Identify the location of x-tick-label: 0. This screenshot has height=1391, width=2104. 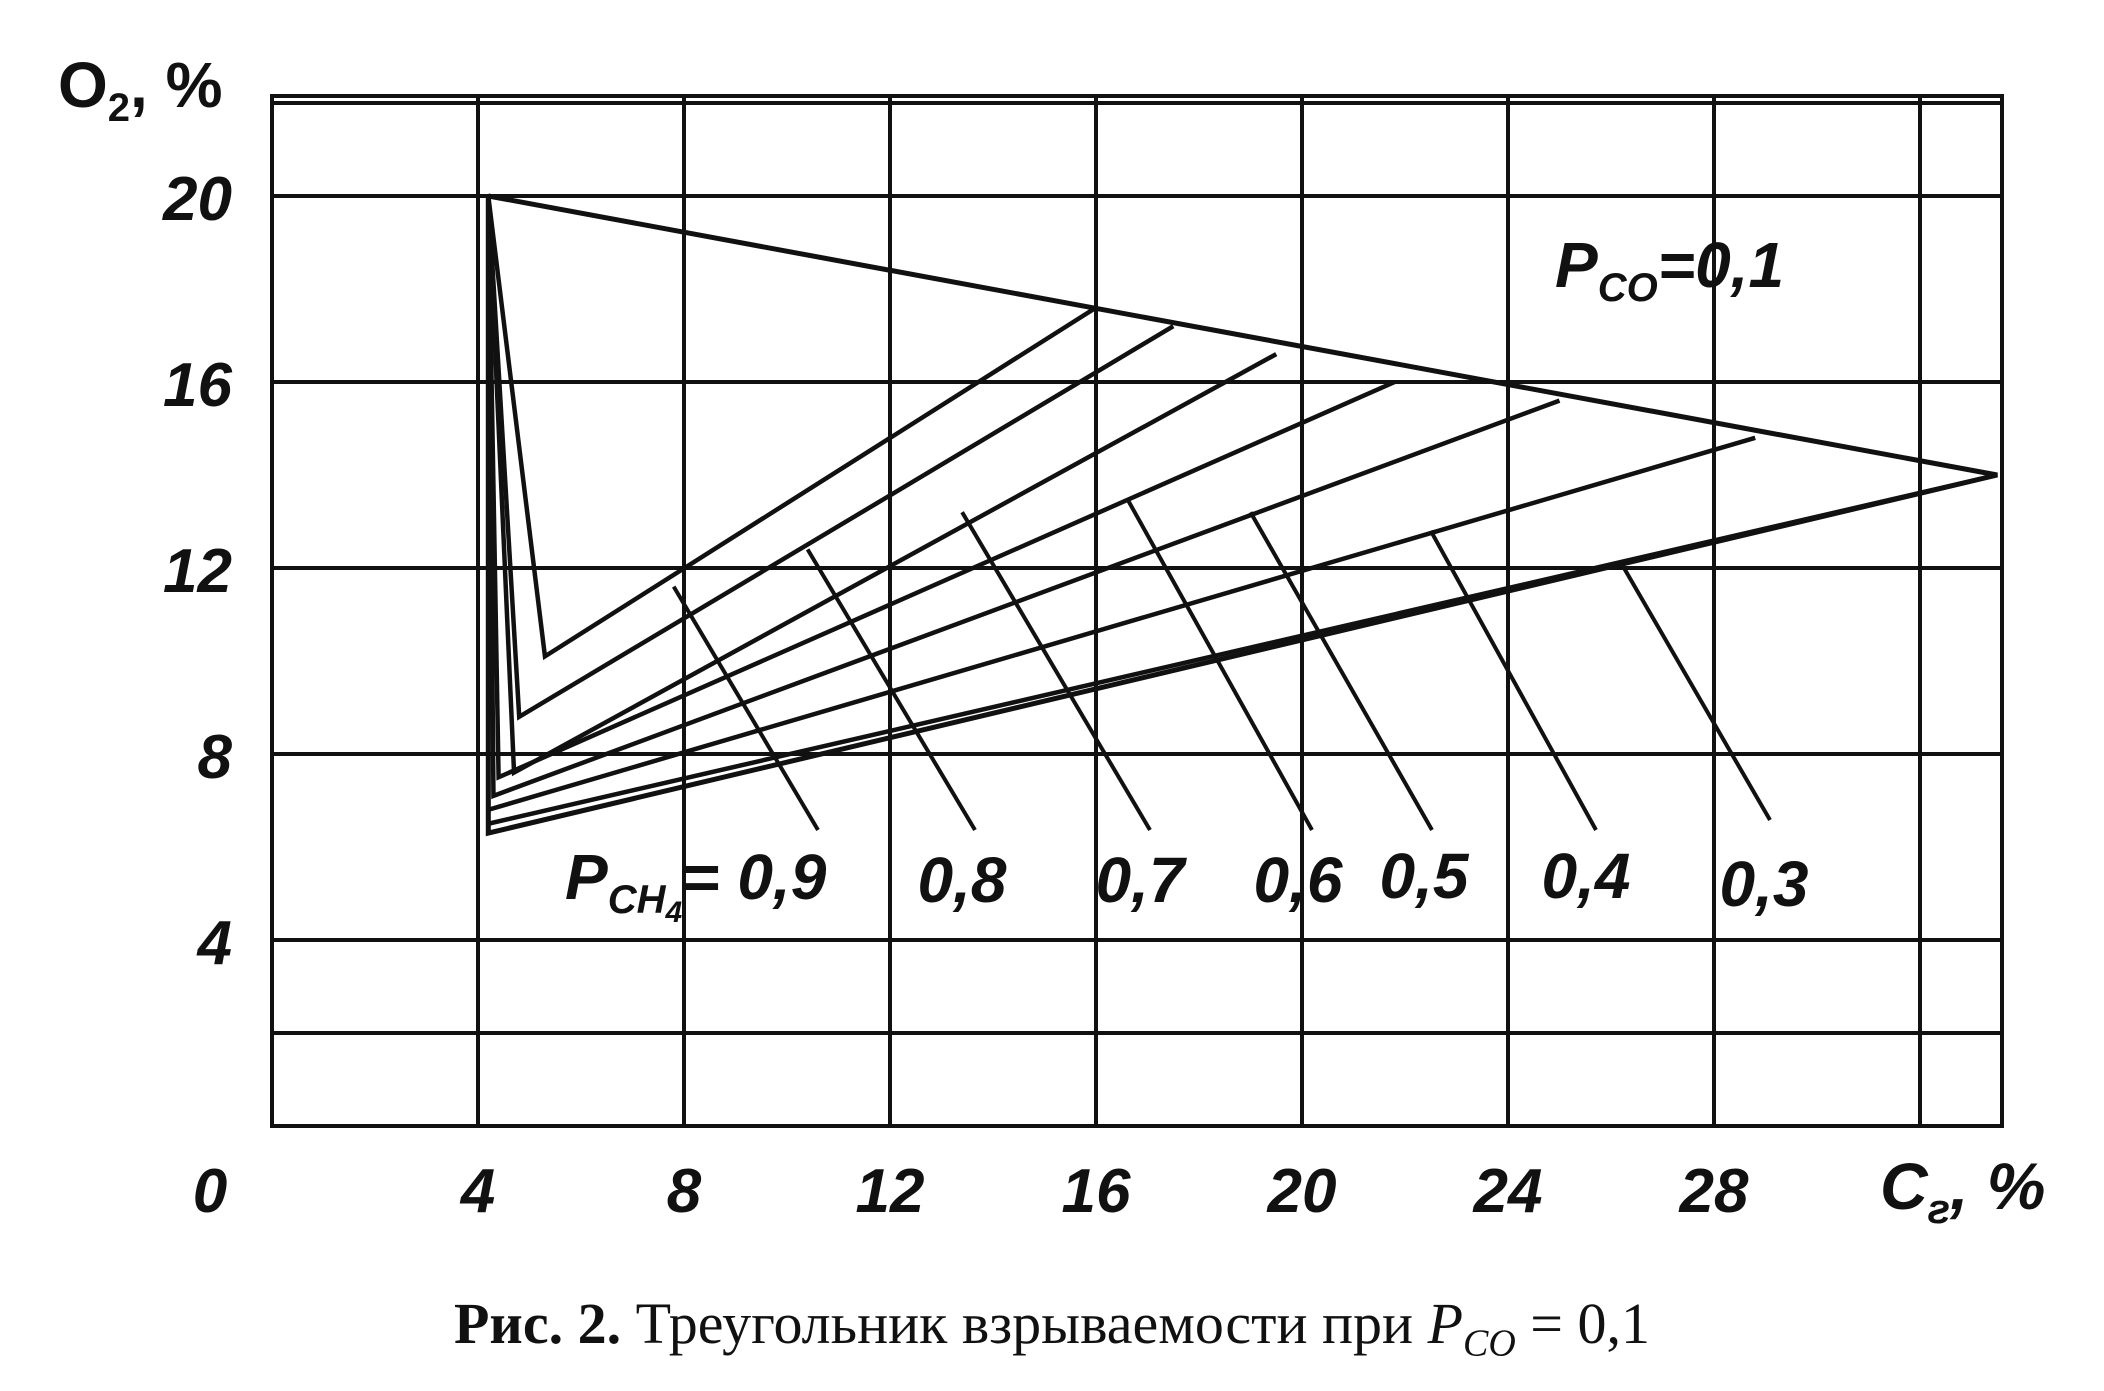
(210, 1191).